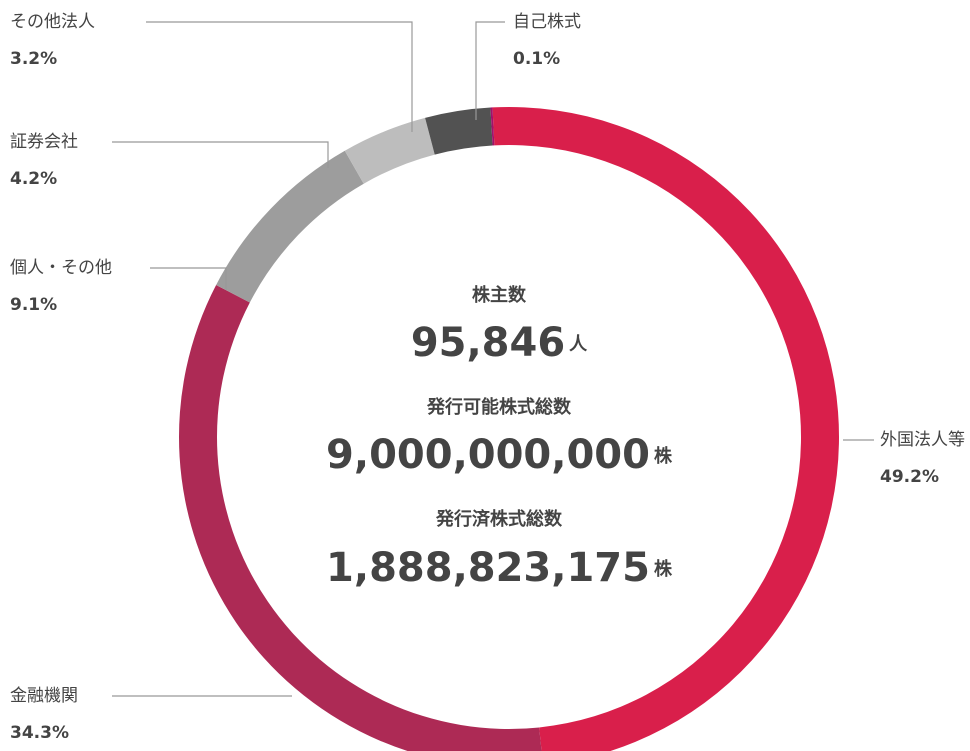  Describe the element at coordinates (39, 733) in the screenshot. I see `value-label: 34.3%` at that location.